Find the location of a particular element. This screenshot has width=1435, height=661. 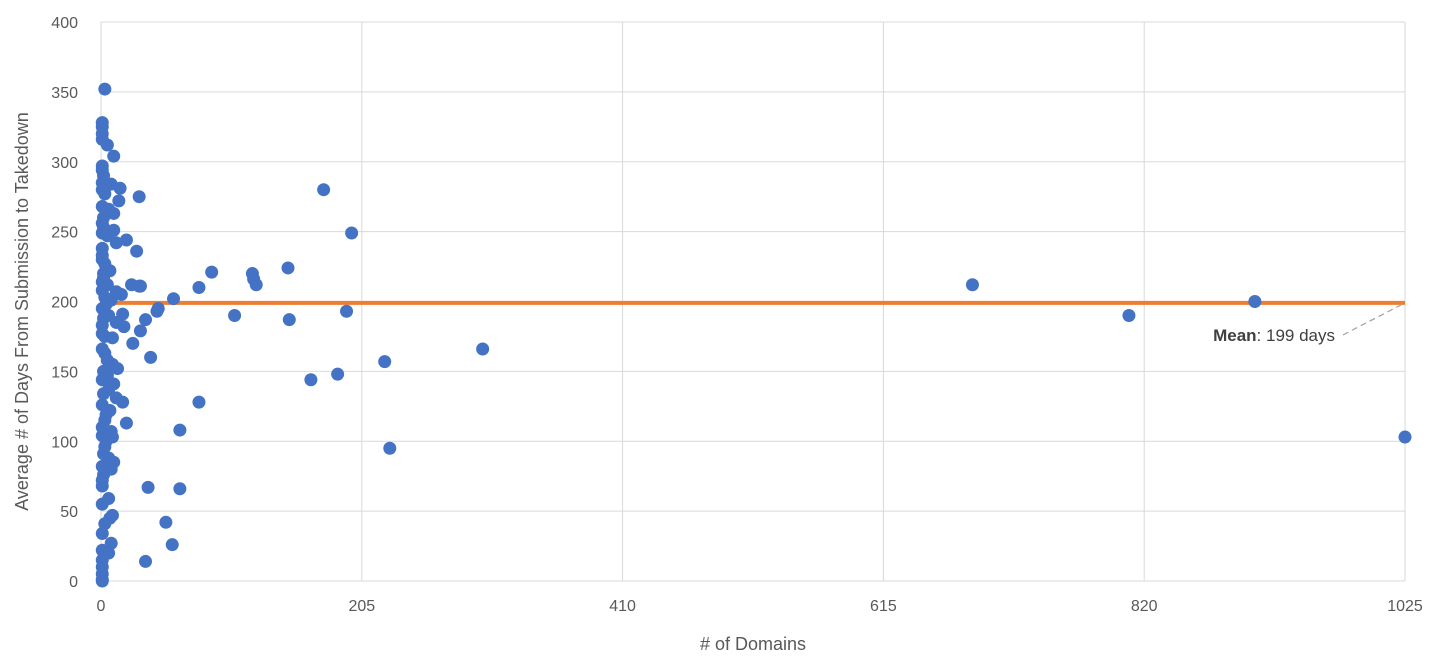

y-tick-label: 150 is located at coordinates (64, 372).